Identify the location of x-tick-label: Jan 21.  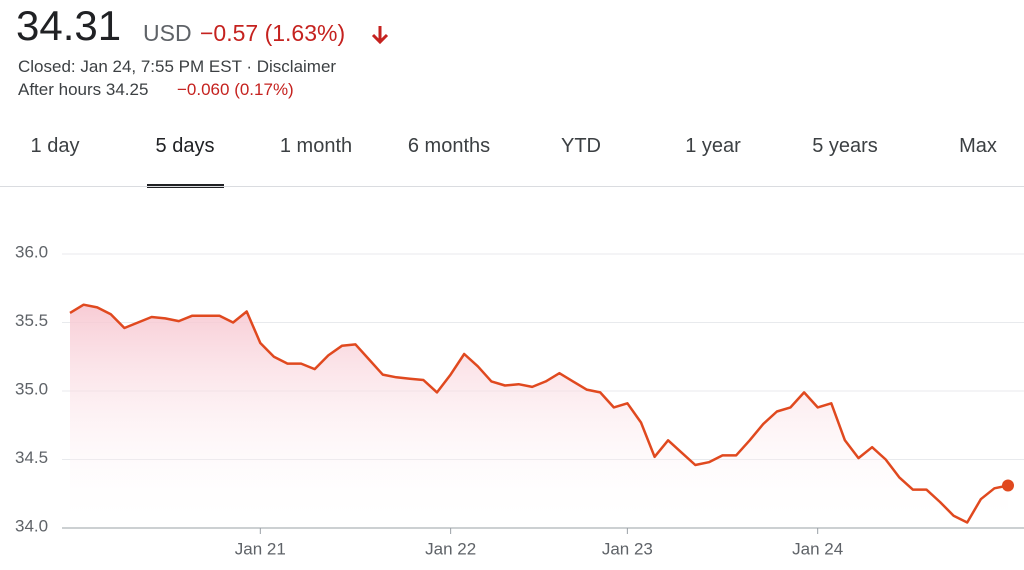
(260, 548).